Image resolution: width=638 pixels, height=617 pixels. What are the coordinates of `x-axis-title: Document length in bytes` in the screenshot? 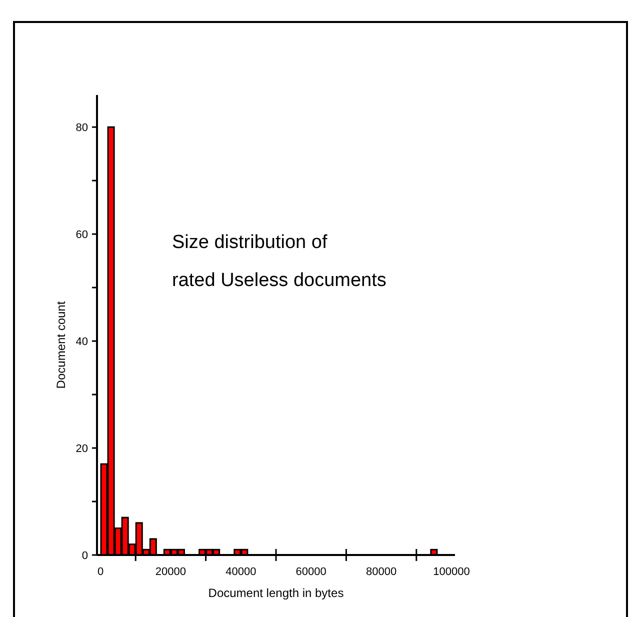 It's located at (276, 593).